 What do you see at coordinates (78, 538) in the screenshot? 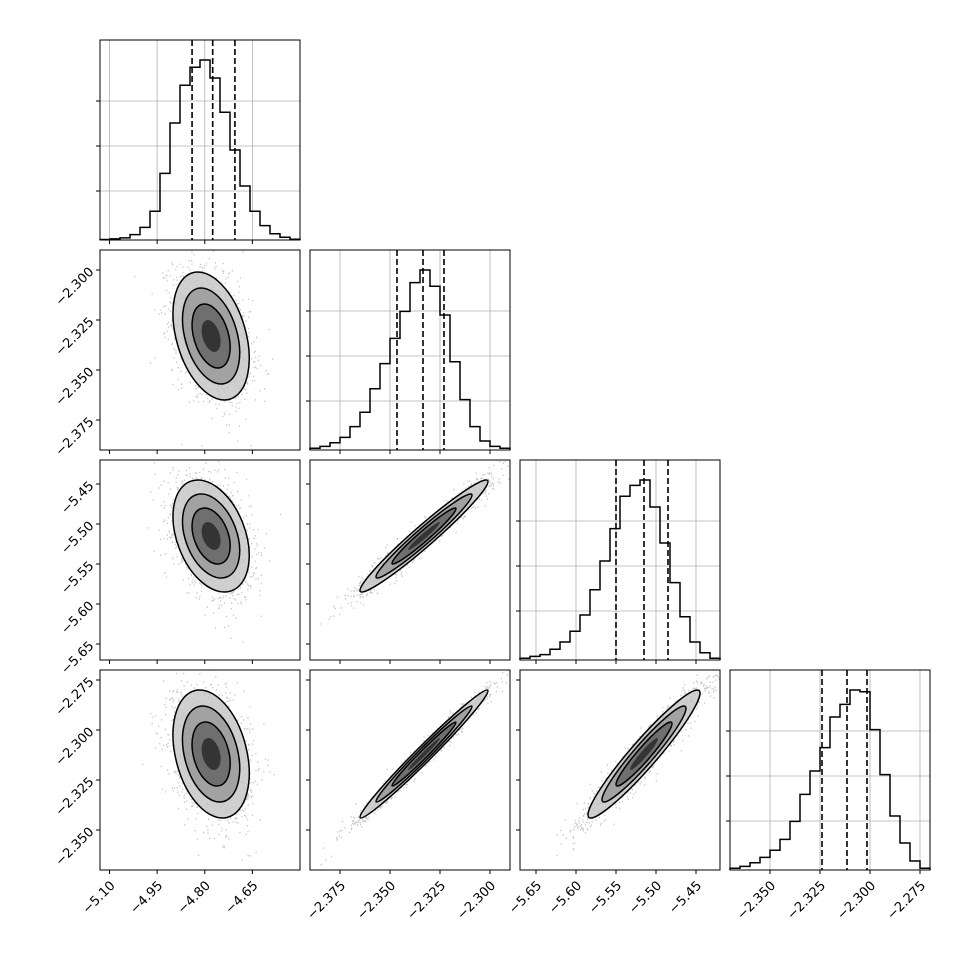
I see `y-tick-label: −5.50` at bounding box center [78, 538].